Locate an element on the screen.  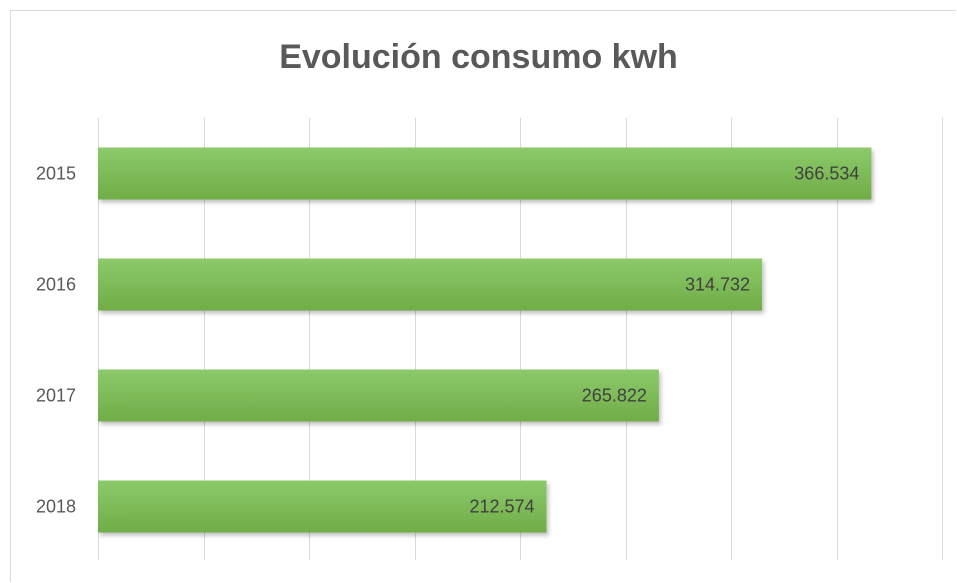
category-label-2016: 2016 is located at coordinates (56, 285).